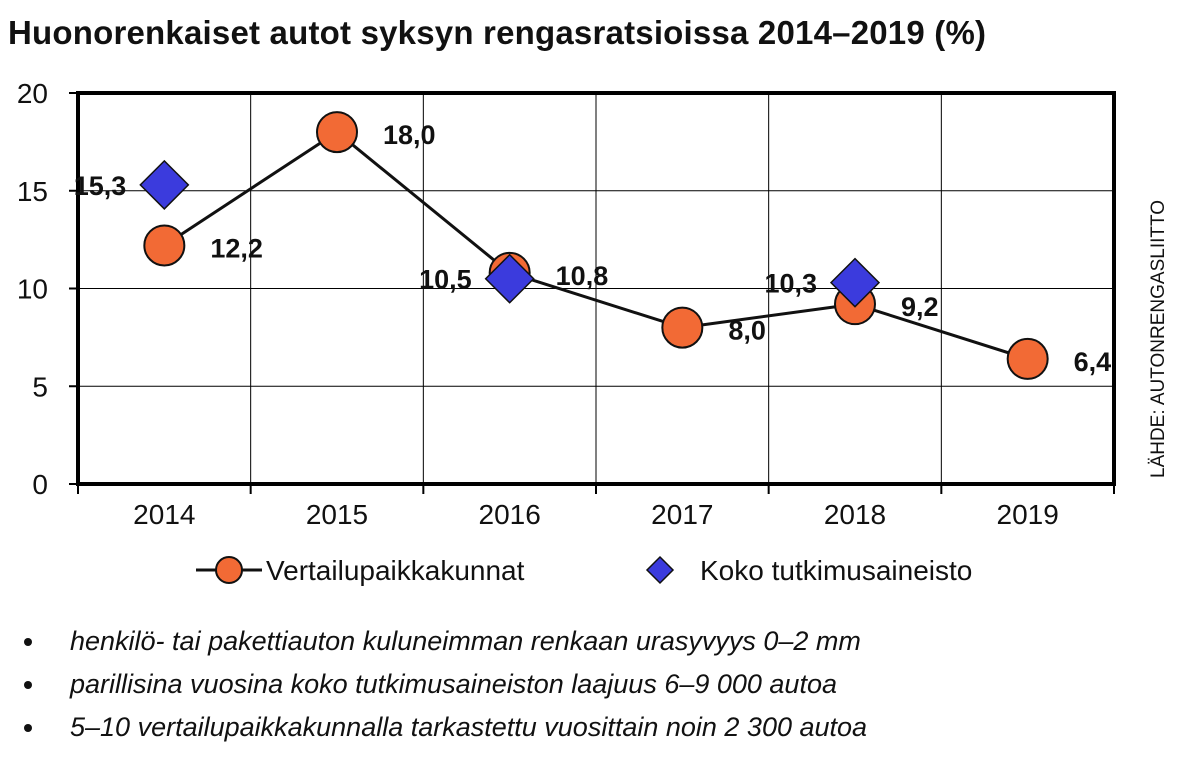 The height and width of the screenshot is (763, 1192). Describe the element at coordinates (855, 514) in the screenshot. I see `x-tick-label: 2018` at that location.